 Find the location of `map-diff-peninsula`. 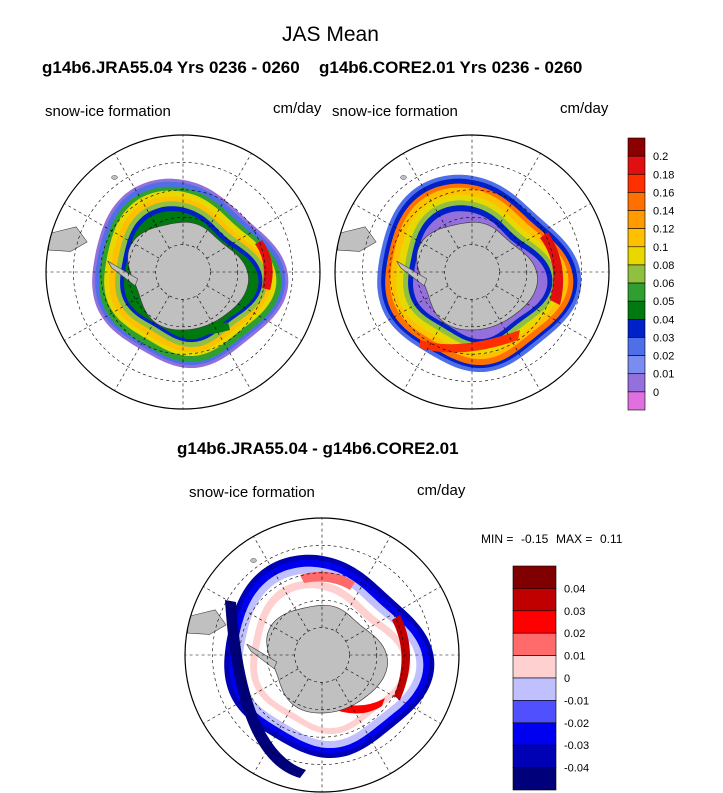

map-diff-peninsula is located at coordinates (262, 656).